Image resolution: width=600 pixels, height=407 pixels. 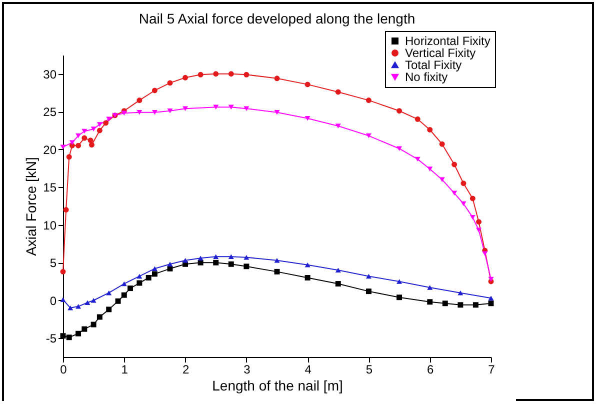 What do you see at coordinates (440, 53) in the screenshot?
I see `legend-label: Vertical Fixity` at bounding box center [440, 53].